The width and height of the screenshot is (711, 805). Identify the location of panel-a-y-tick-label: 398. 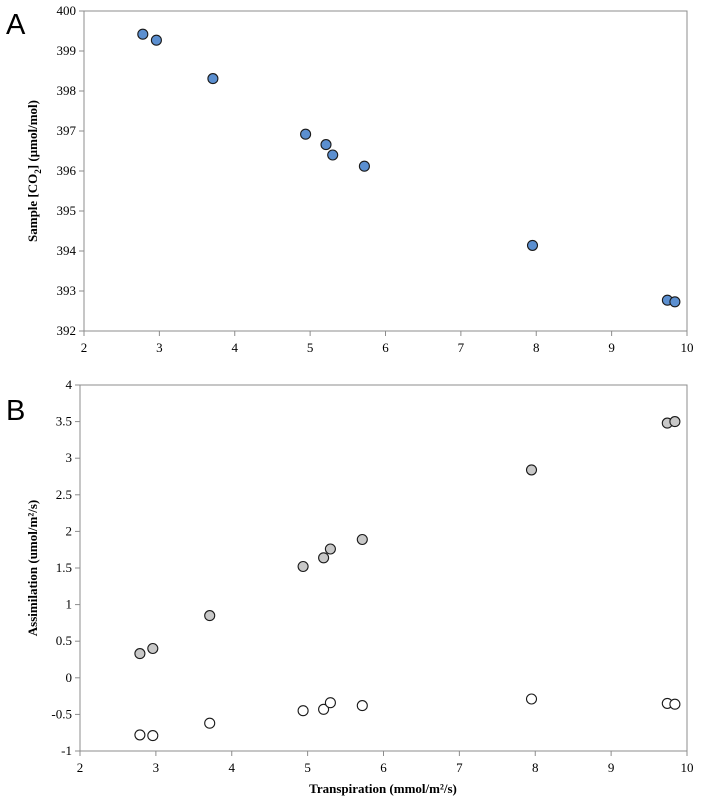
(67, 90).